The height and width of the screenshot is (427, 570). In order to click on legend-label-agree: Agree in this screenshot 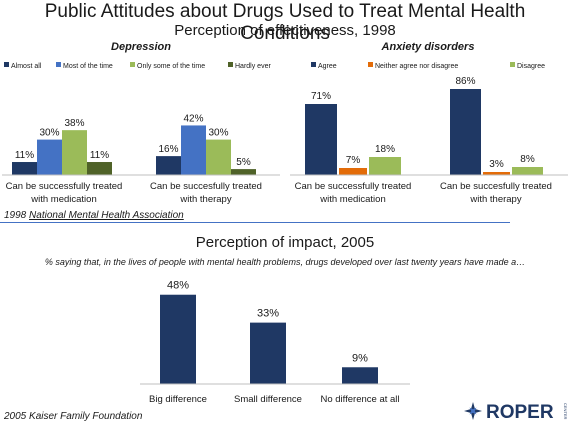, I will do `click(327, 66)`.